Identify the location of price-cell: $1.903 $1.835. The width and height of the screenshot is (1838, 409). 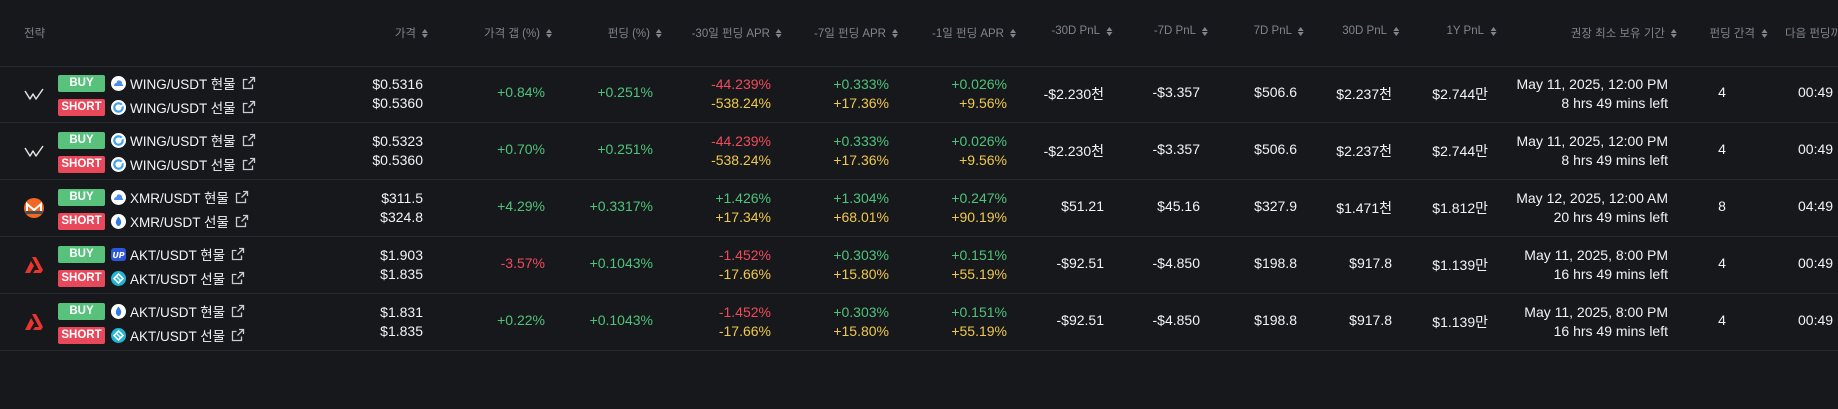
(401, 265).